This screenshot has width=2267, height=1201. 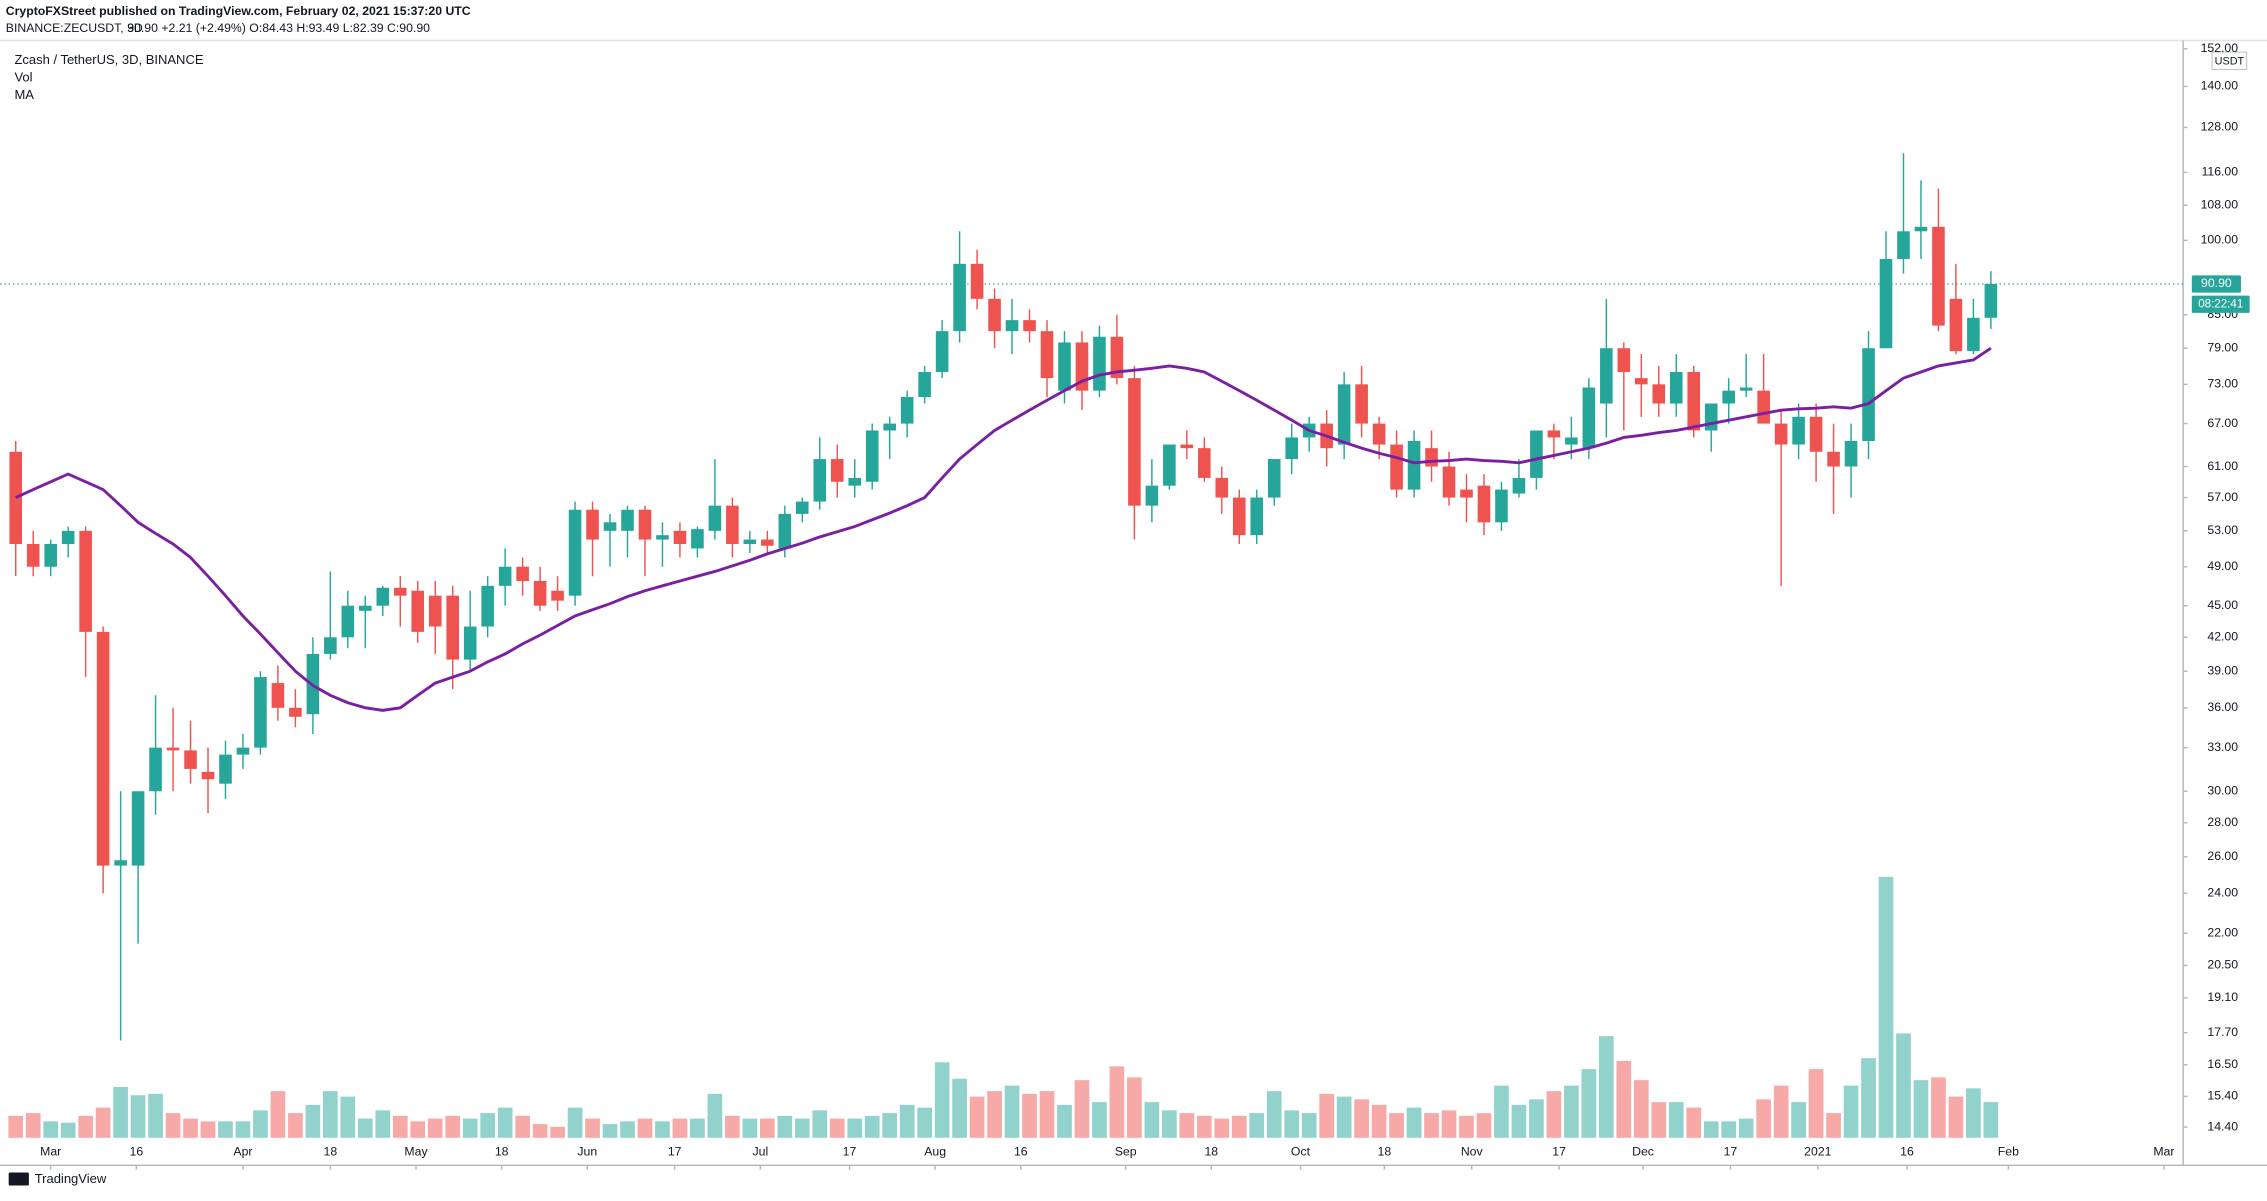 What do you see at coordinates (2216, 283) in the screenshot?
I see `last-price-label: 90.90` at bounding box center [2216, 283].